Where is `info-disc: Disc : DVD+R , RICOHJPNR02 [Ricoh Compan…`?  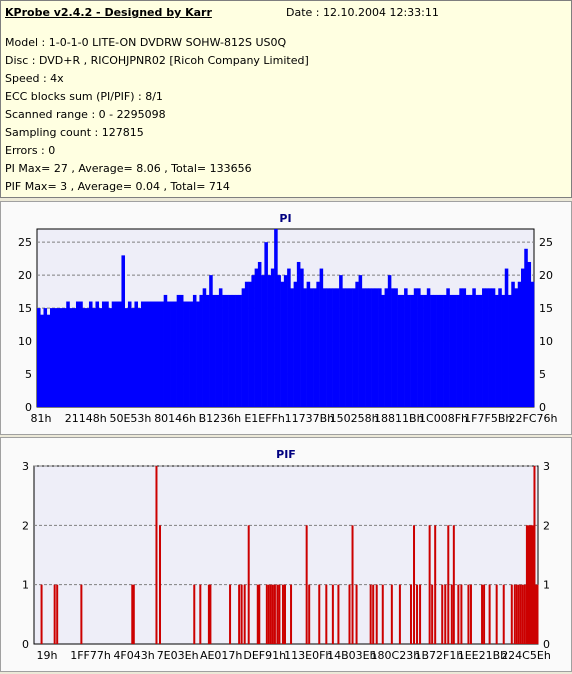 info-disc: Disc : DVD+R , RICOHJPNR02 [Ricoh Compan… is located at coordinates (157, 60).